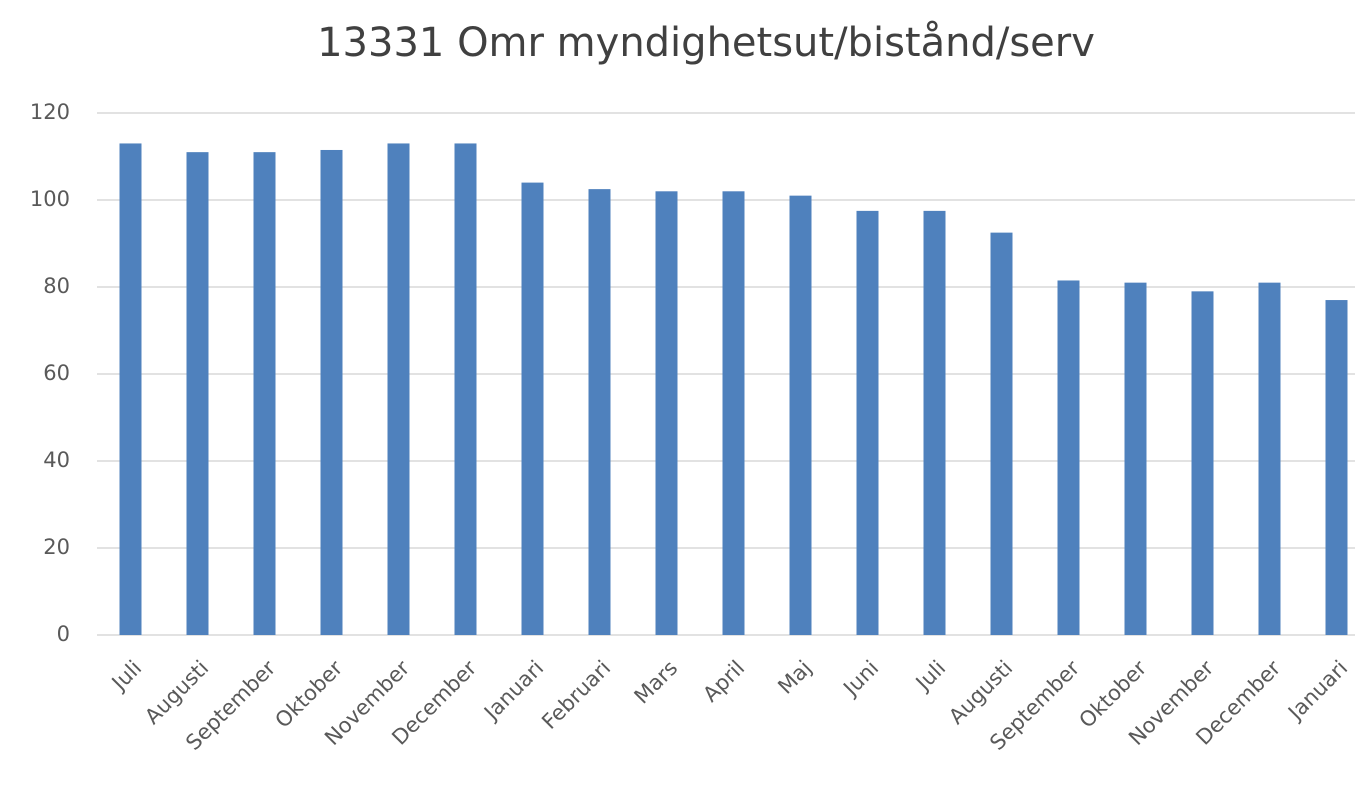  Describe the element at coordinates (656, 682) in the screenshot. I see `x-tick-label: Mars` at that location.